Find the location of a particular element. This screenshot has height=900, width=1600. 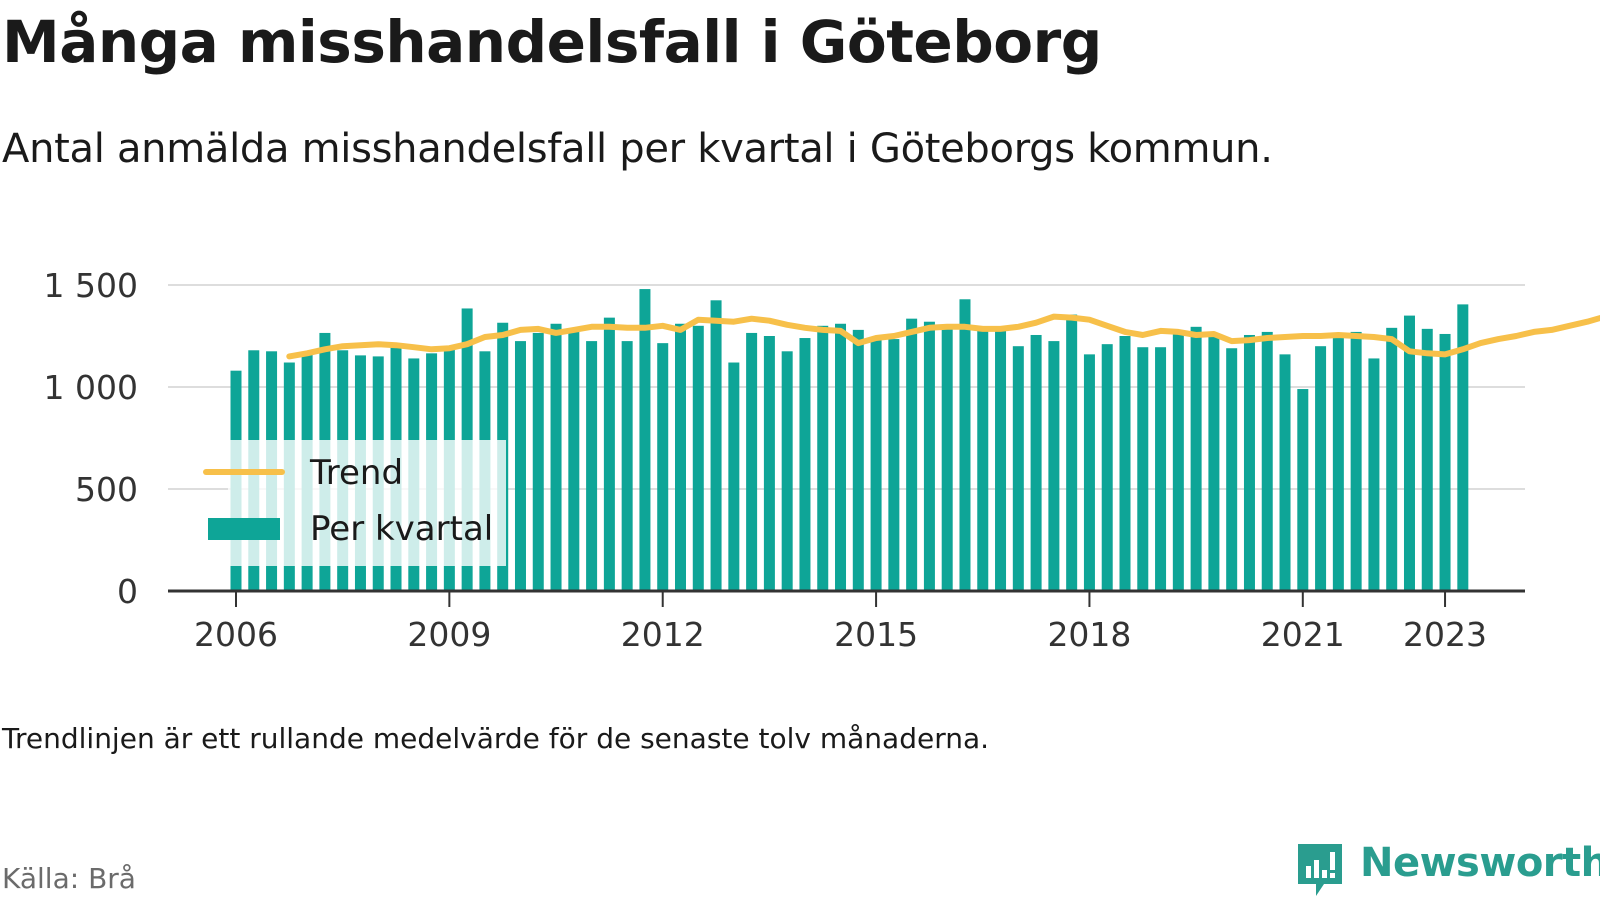

trend-line is located at coordinates (943, 336).